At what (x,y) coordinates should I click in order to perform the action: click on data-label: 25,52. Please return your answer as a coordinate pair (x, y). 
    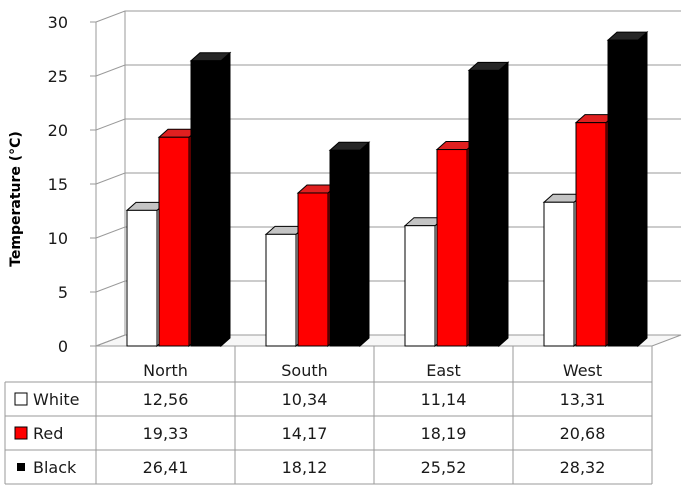
    Looking at the image, I should click on (444, 467).